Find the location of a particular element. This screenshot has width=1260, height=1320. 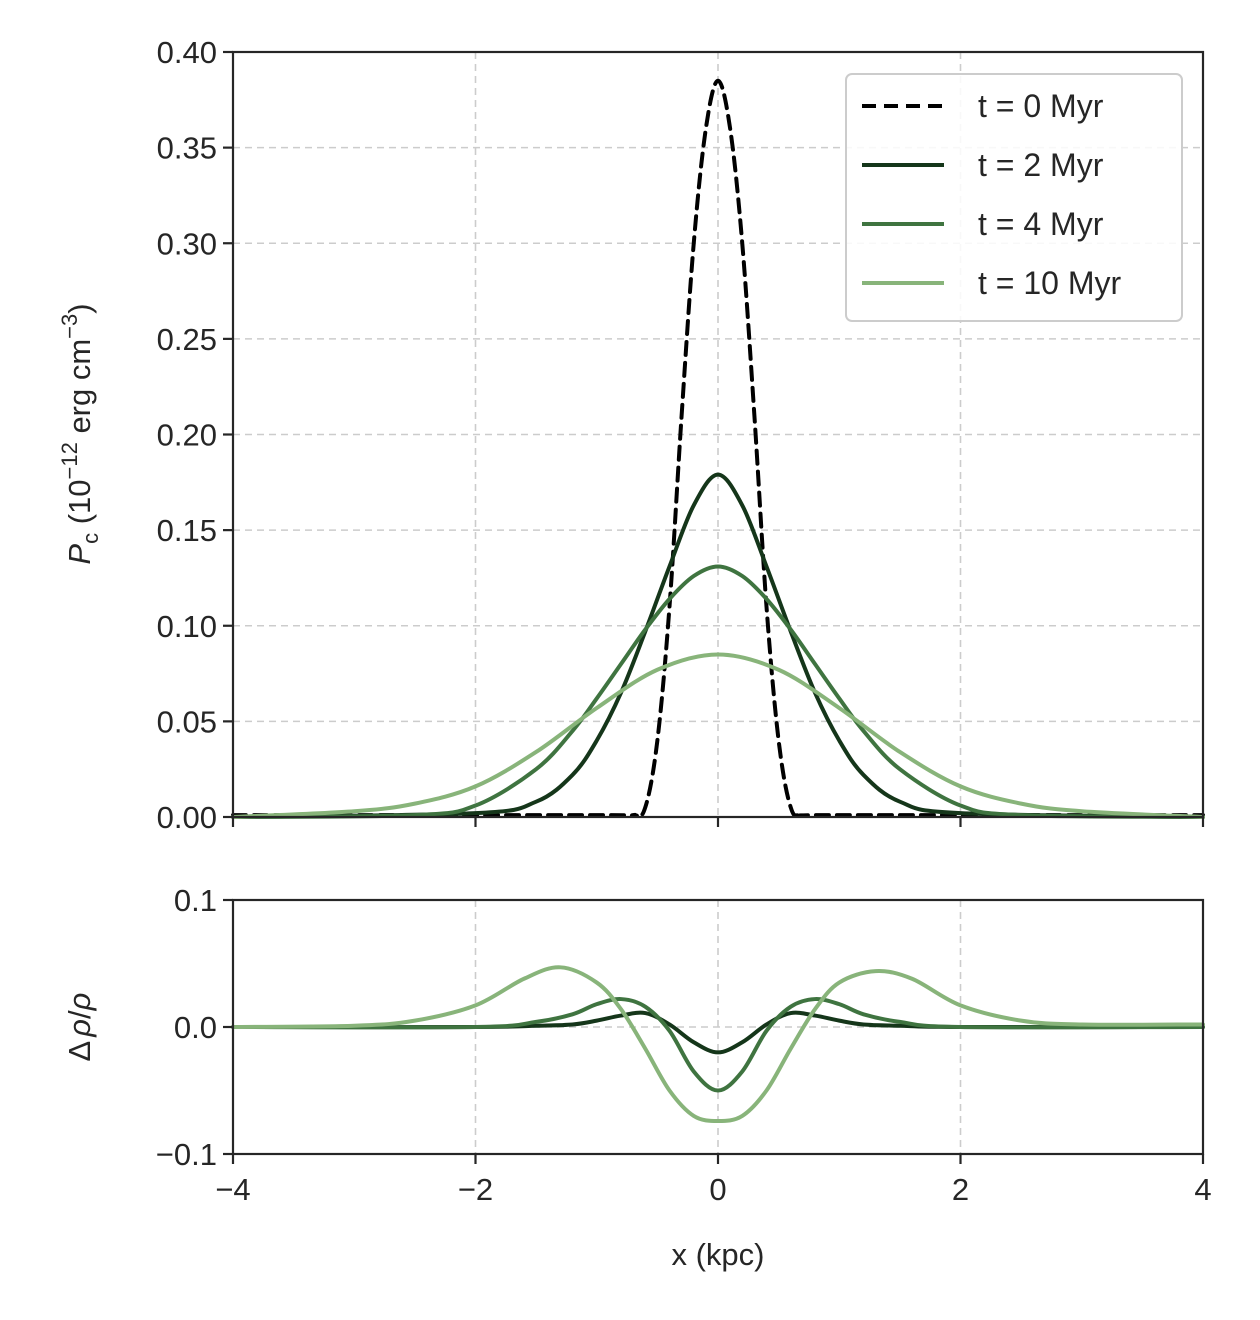

legend-label-t0: t = 0 Myr is located at coordinates (1041, 106).